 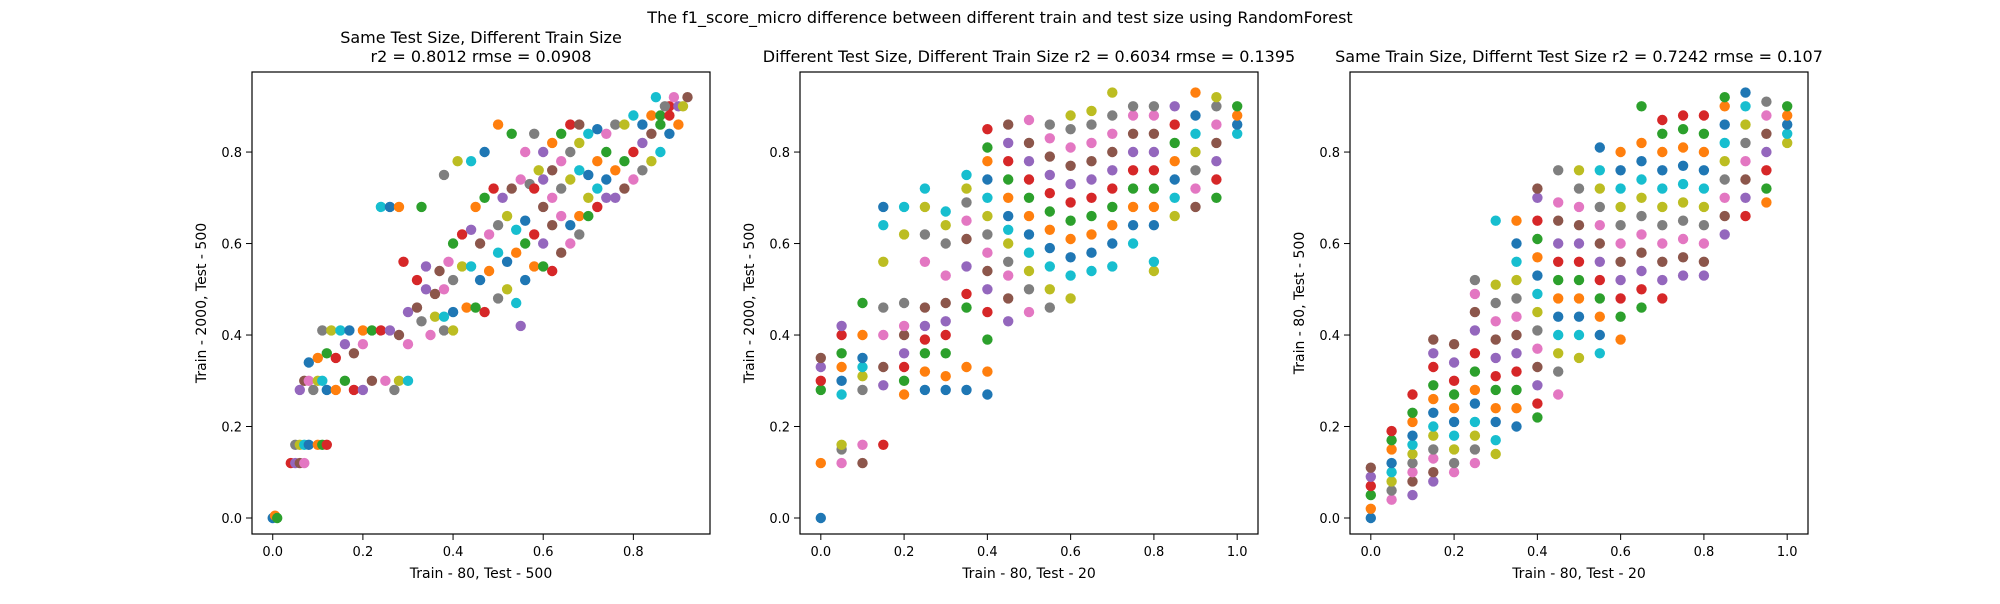 What do you see at coordinates (1787, 552) in the screenshot?
I see `x-tick-label: 1.0` at bounding box center [1787, 552].